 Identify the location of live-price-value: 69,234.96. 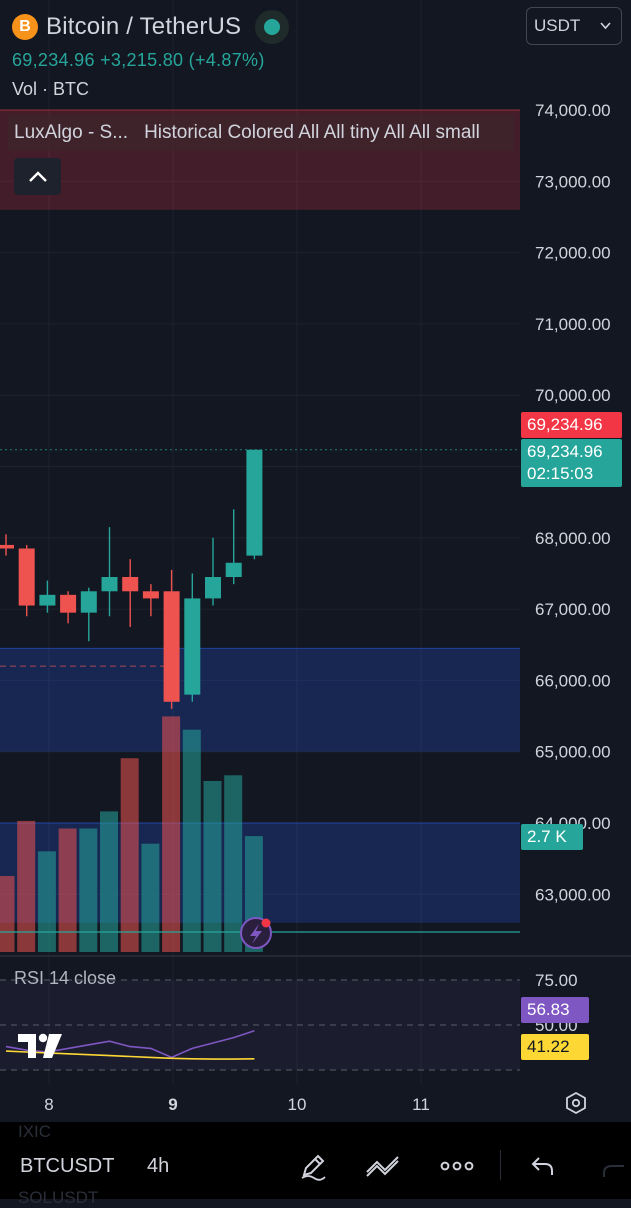
(565, 451).